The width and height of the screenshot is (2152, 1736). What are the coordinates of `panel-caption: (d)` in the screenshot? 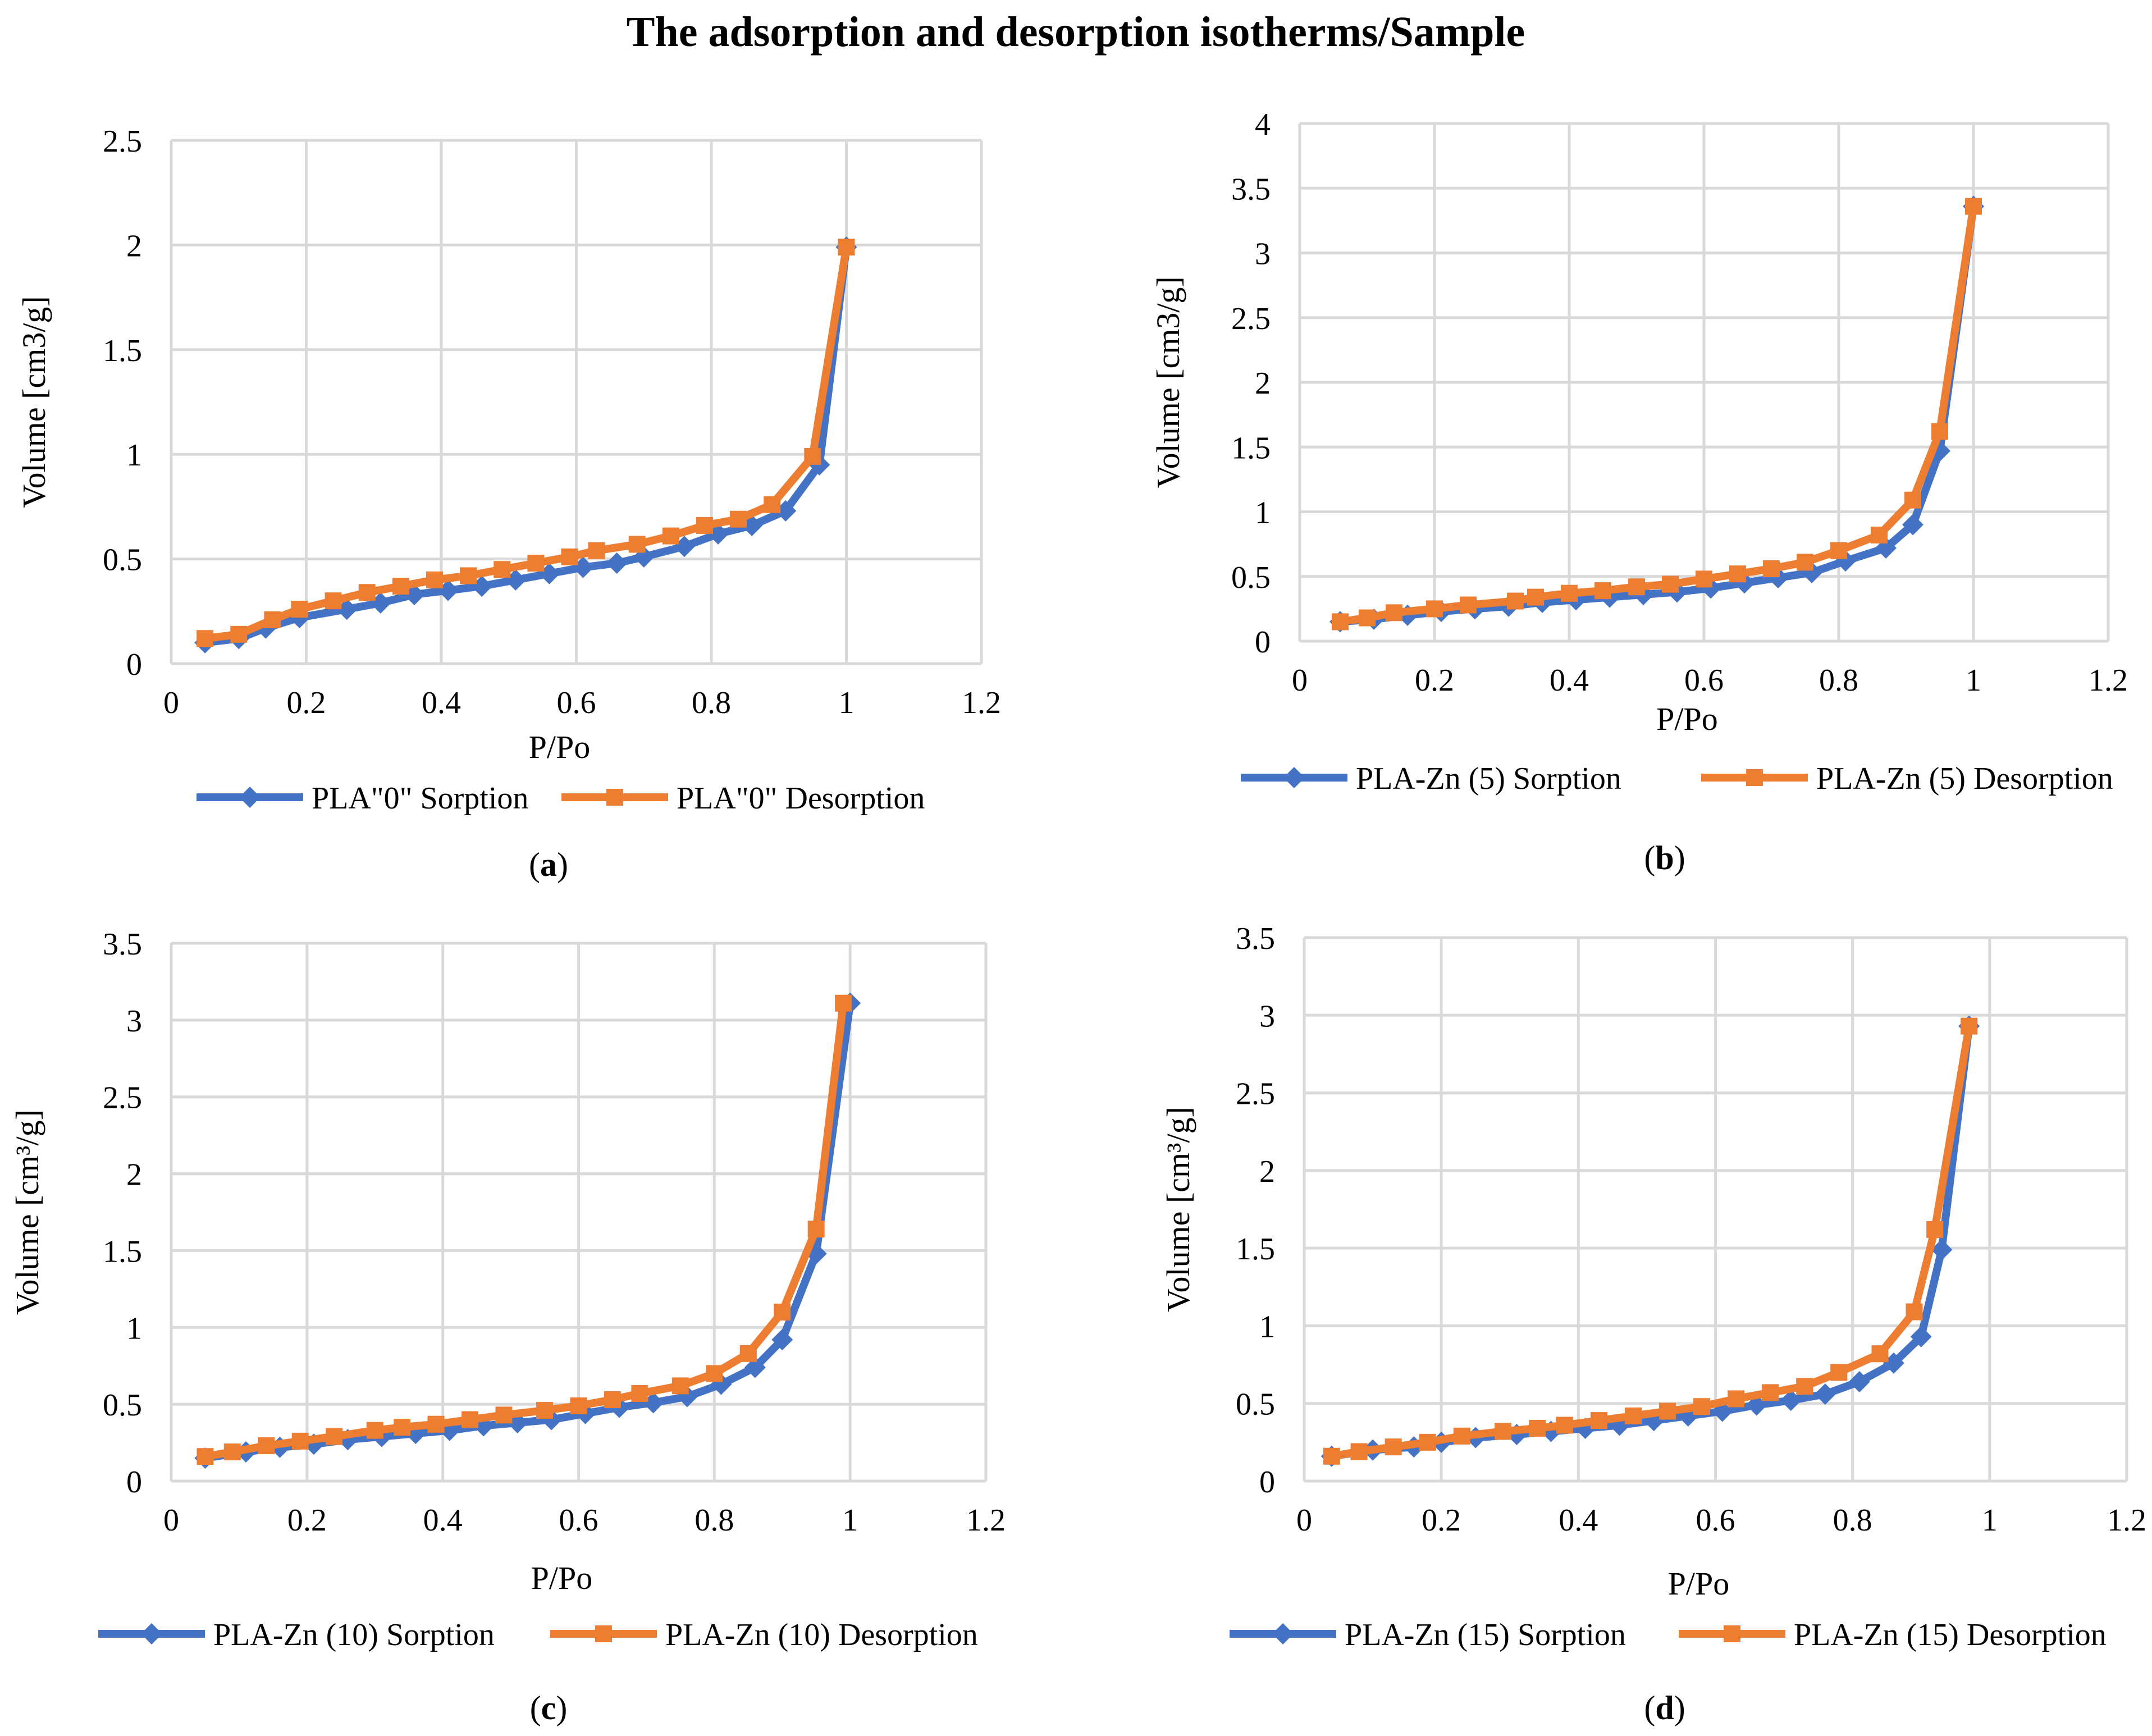 It's located at (1664, 1707).